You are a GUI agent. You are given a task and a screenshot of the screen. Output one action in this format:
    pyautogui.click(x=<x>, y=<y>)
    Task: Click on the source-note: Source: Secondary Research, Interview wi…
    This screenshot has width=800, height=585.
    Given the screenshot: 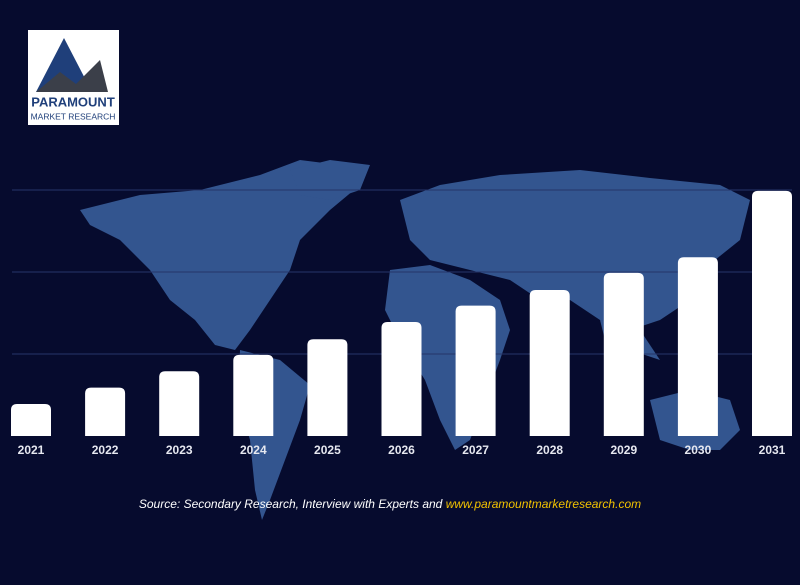 What is the action you would take?
    pyautogui.click(x=390, y=504)
    